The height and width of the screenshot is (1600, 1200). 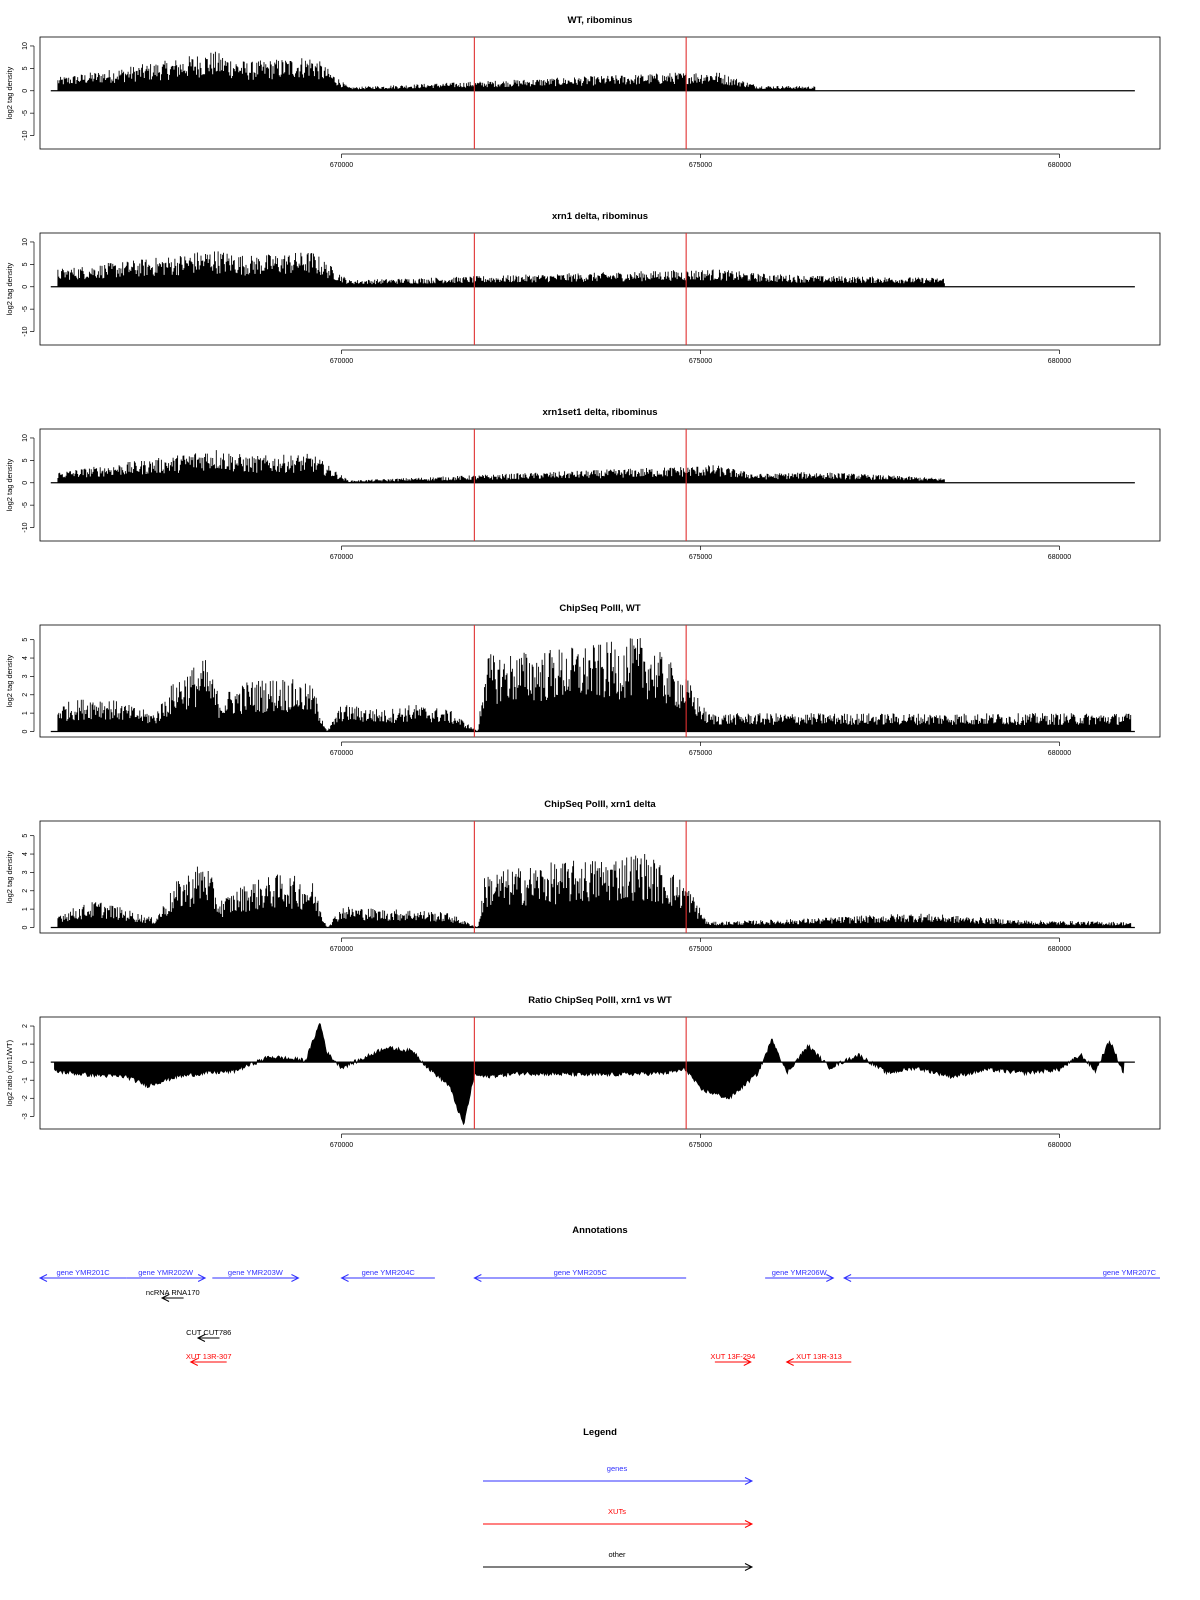 I want to click on feature-label: gene YMR203W, so click(x=256, y=1272).